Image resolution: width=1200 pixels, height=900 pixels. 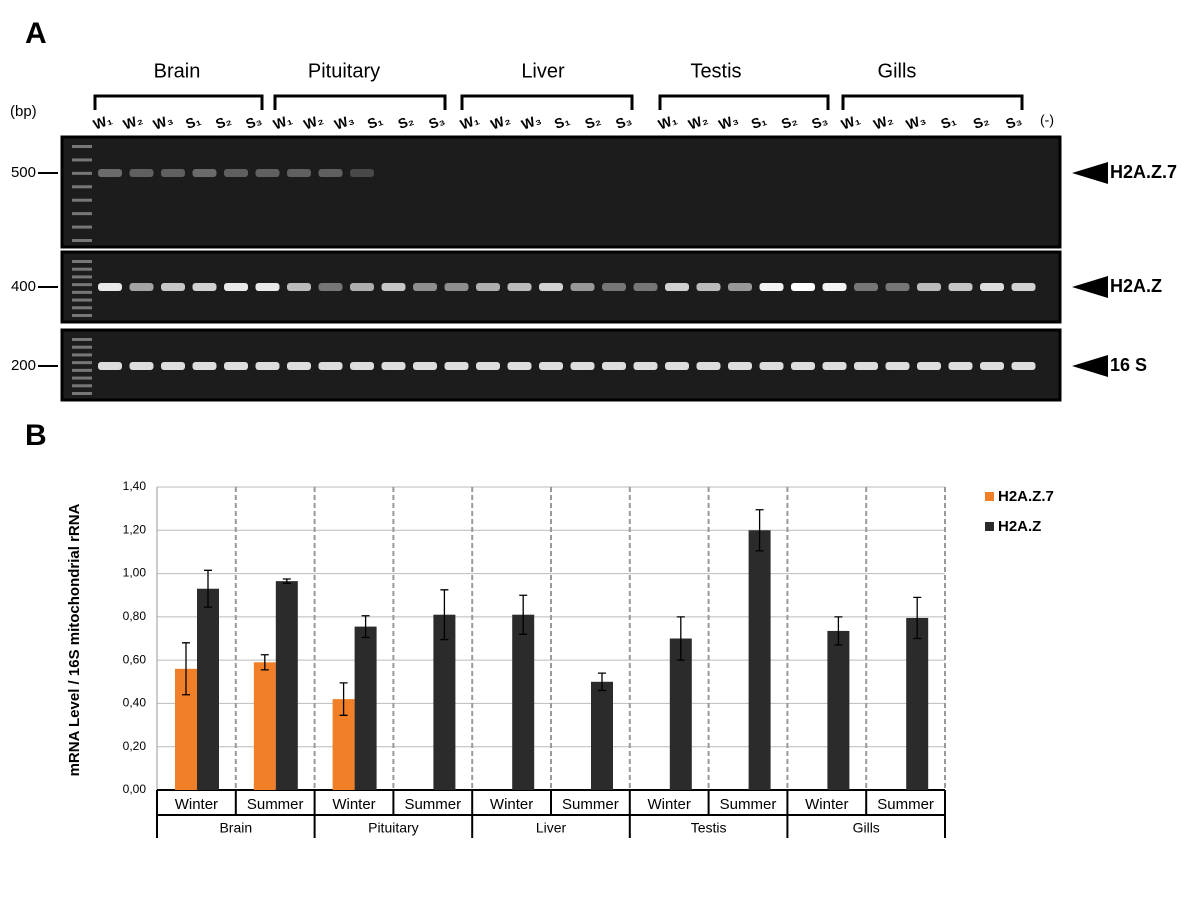 I want to click on group-label: Pituitary, so click(x=393, y=828).